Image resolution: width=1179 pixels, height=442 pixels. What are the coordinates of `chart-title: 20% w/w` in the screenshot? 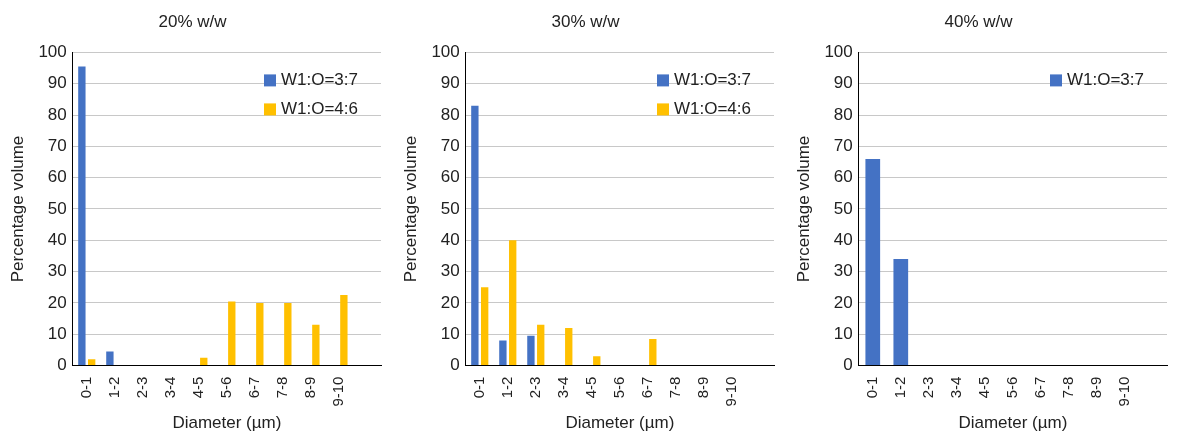 It's located at (193, 21).